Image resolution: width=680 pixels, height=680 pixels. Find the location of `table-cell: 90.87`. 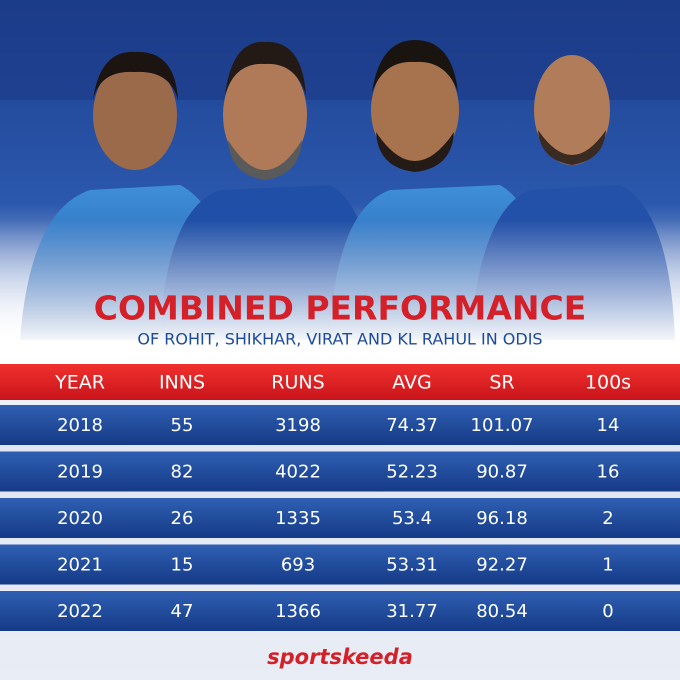

table-cell: 90.87 is located at coordinates (502, 472).